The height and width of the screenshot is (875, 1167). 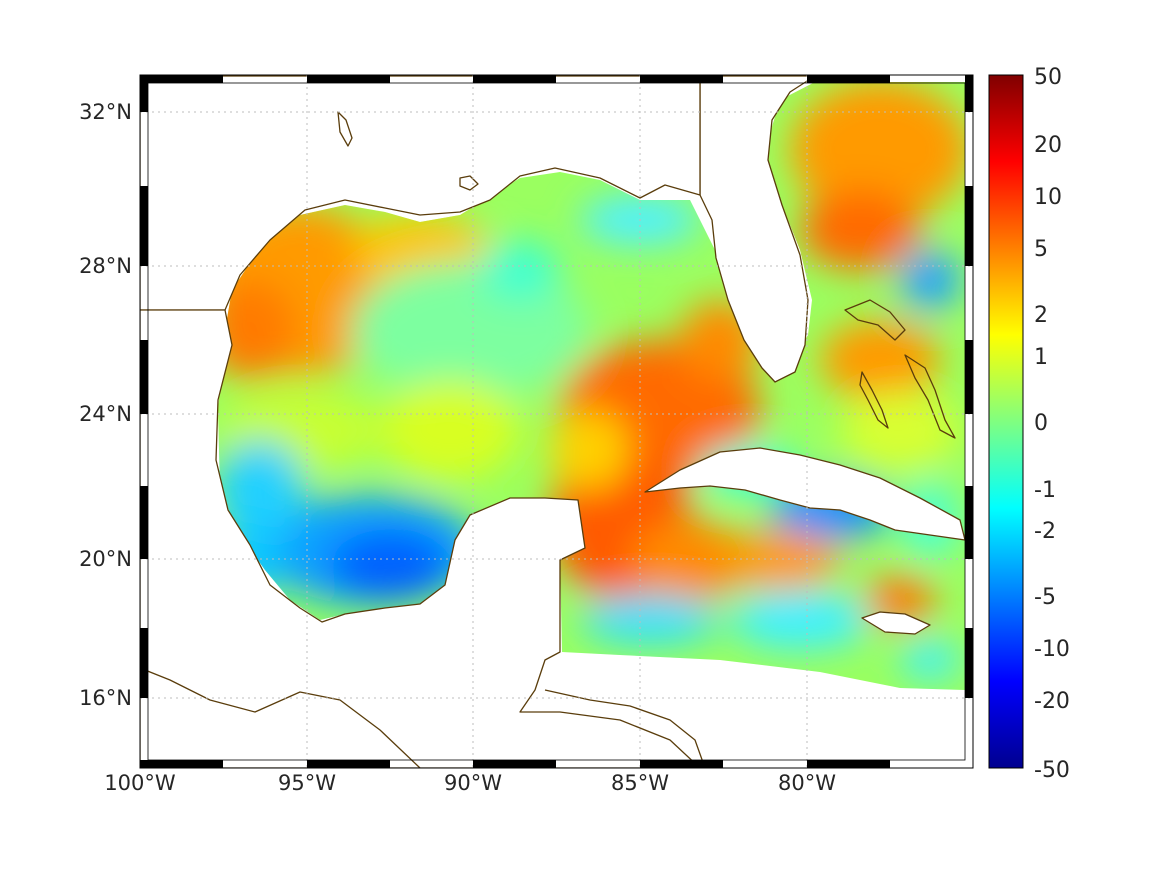 What do you see at coordinates (105, 559) in the screenshot?
I see `y-tick-label: 20°N` at bounding box center [105, 559].